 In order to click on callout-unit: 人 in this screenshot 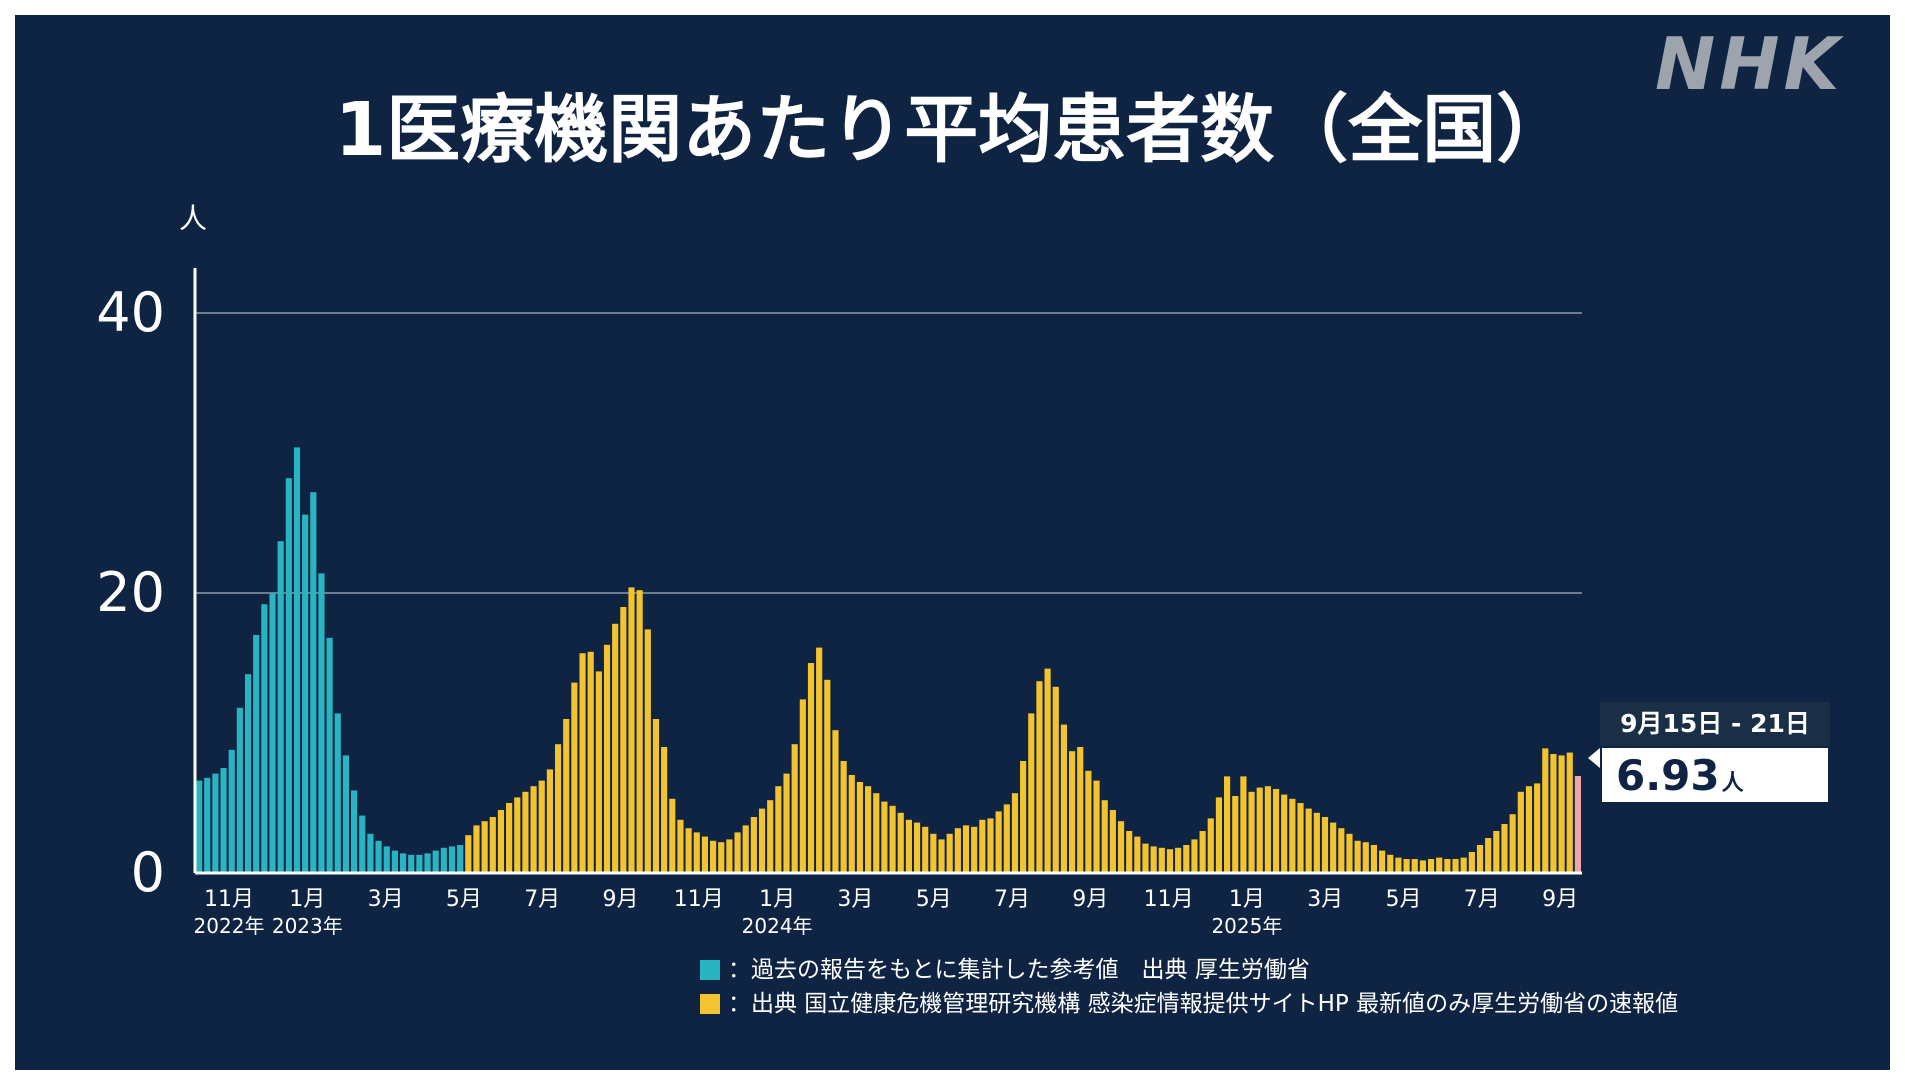, I will do `click(1732, 783)`.